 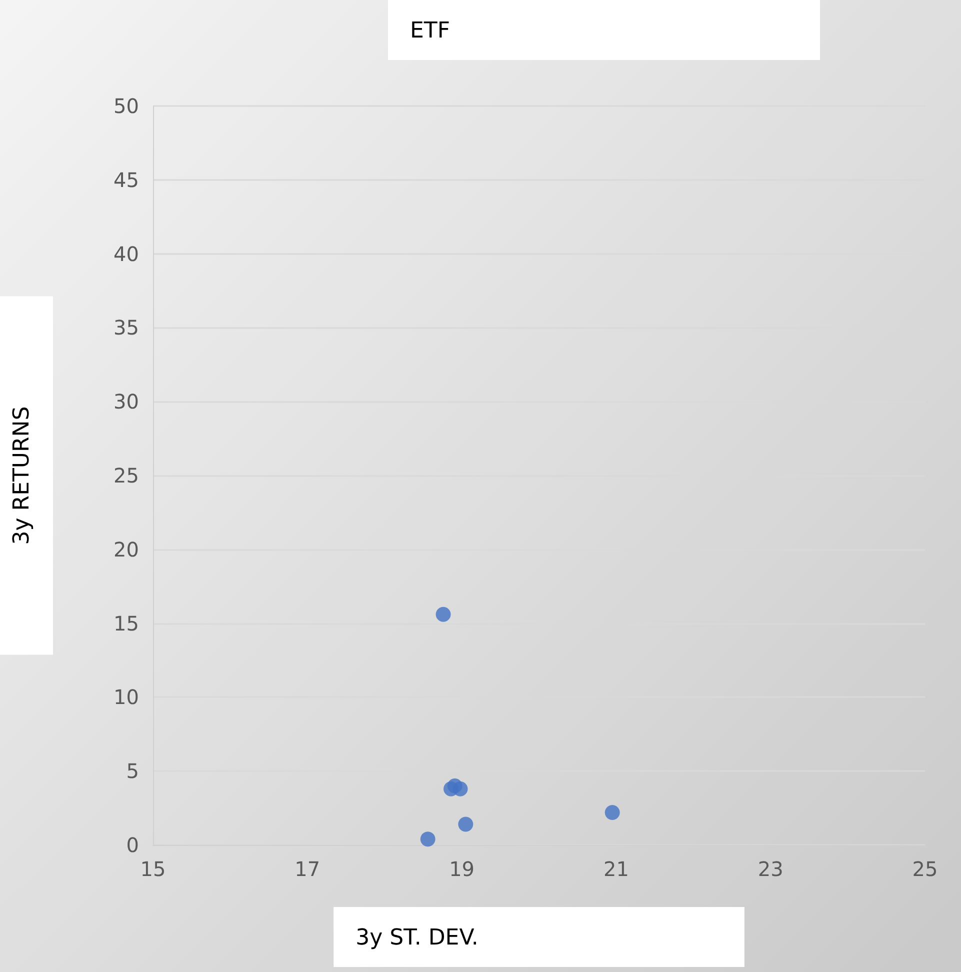 I want to click on y-tick-label: 25, so click(x=126, y=476).